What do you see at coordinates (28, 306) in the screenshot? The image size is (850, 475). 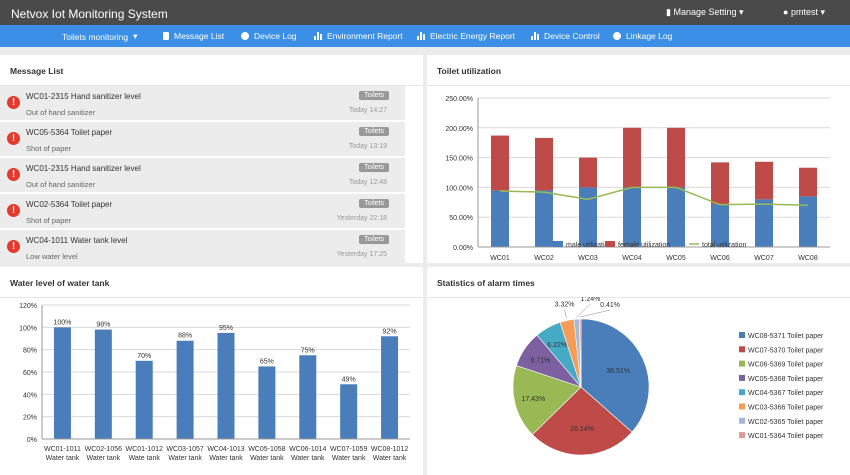 I see `y-tick-label: 120%` at bounding box center [28, 306].